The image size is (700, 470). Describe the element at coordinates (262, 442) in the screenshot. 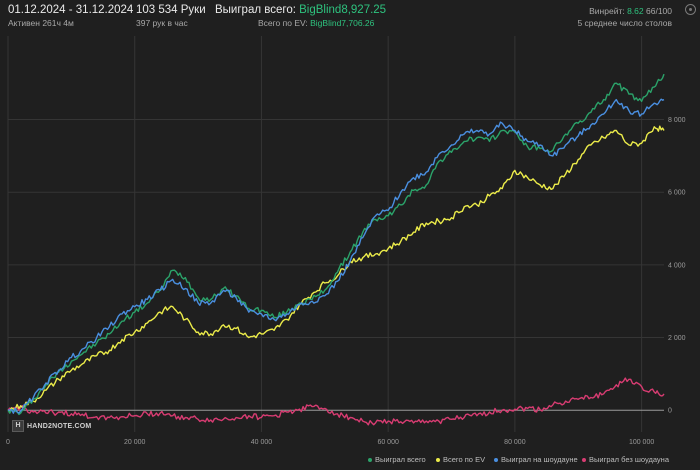

I see `x-tick-label: 40 000` at that location.